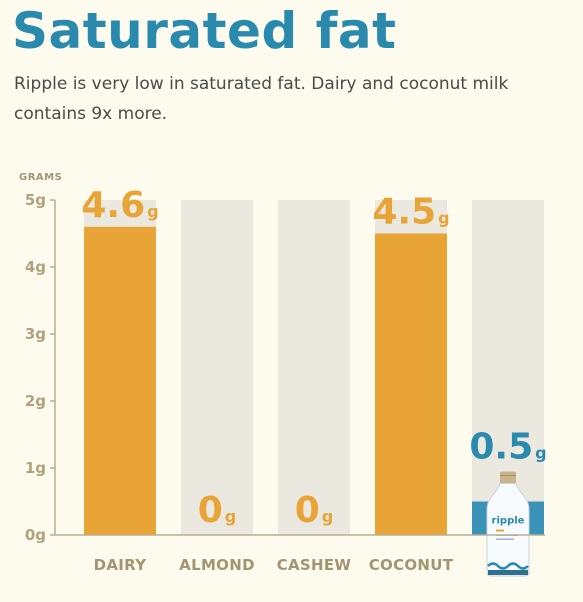  Describe the element at coordinates (35, 334) in the screenshot. I see `y-tick-label: 3g` at that location.